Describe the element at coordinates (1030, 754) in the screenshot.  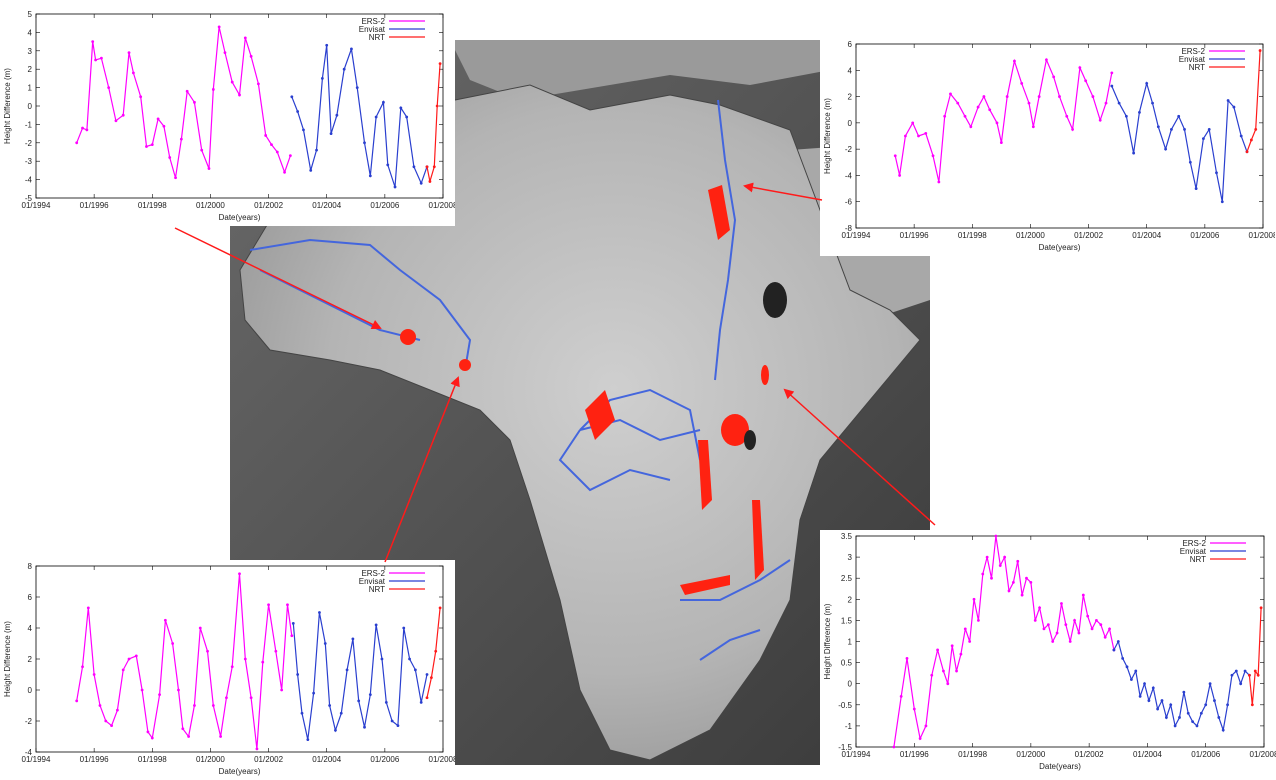
I see `x-tick-label: 01/2000` at that location.